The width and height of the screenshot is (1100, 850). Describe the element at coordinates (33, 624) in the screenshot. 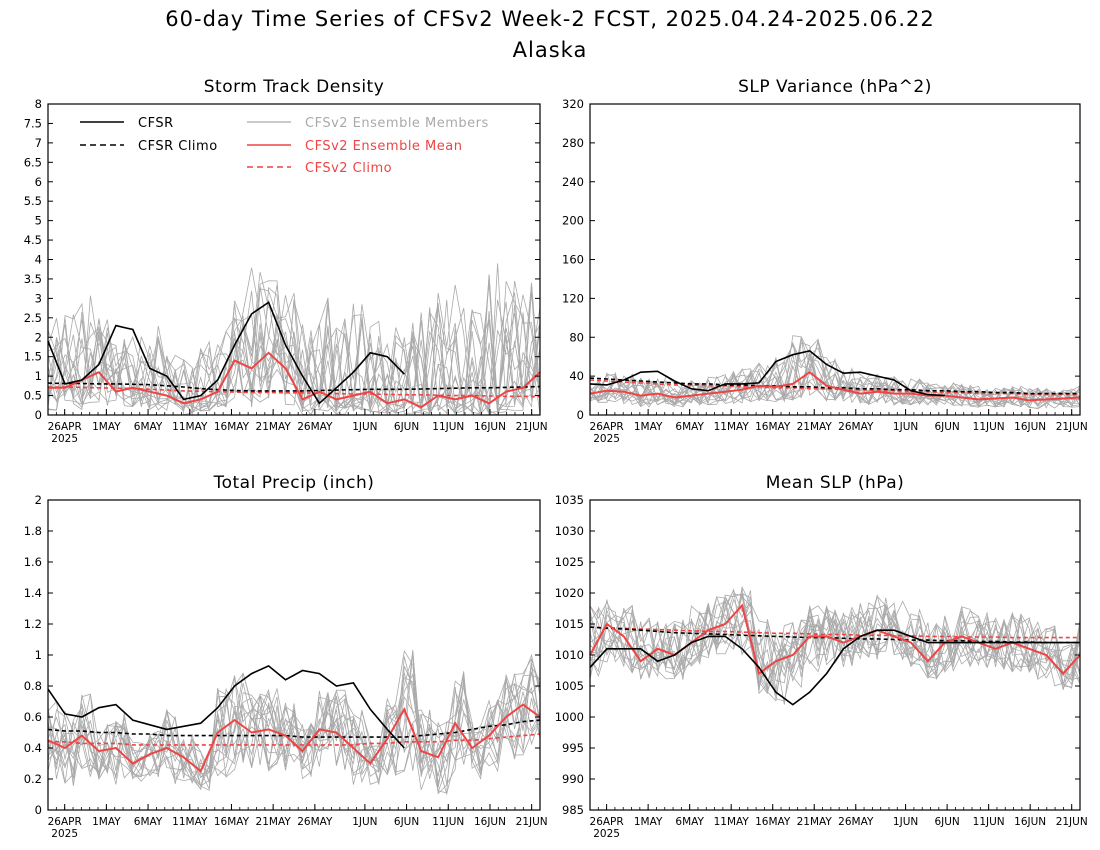

I see `y-tick-label: 1.2` at that location.